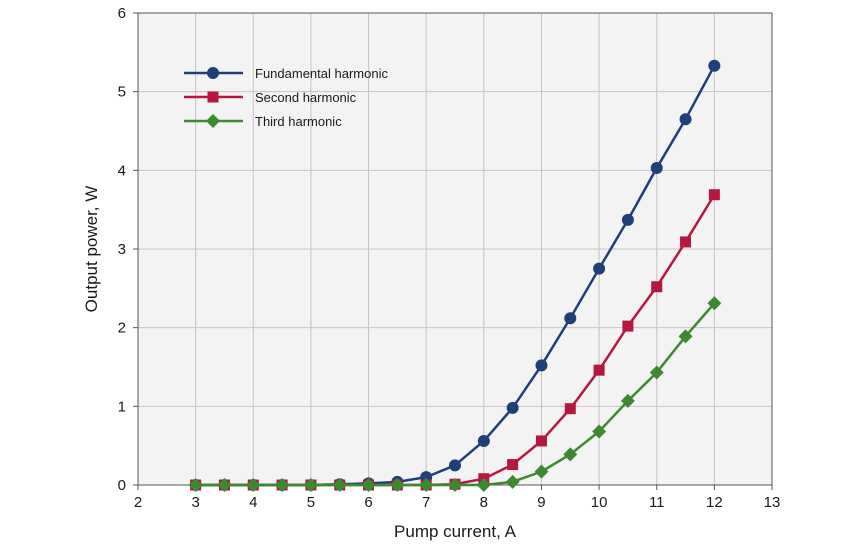 This screenshot has height=550, width=860. Describe the element at coordinates (368, 502) in the screenshot. I see `x-tick-label: 6` at that location.